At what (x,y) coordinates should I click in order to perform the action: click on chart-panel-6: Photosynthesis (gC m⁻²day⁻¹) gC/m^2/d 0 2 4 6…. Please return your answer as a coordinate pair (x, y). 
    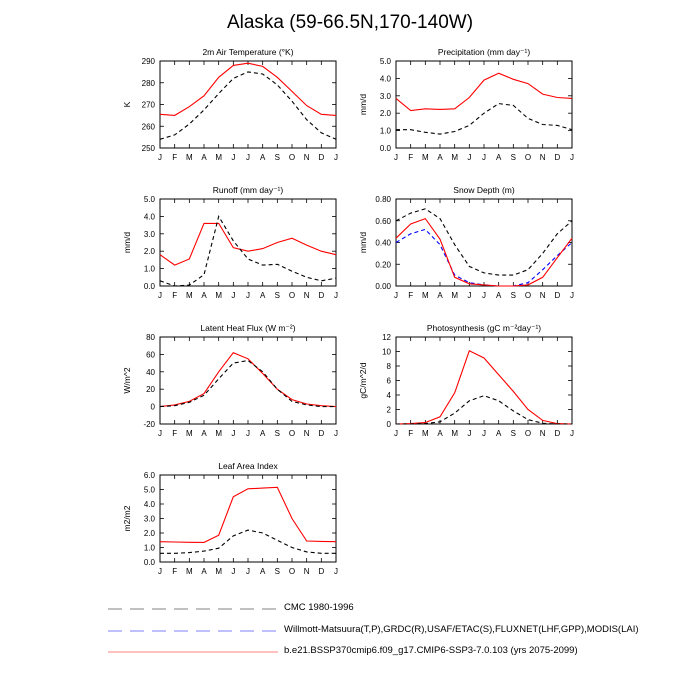
    Looking at the image, I should click on (466, 380).